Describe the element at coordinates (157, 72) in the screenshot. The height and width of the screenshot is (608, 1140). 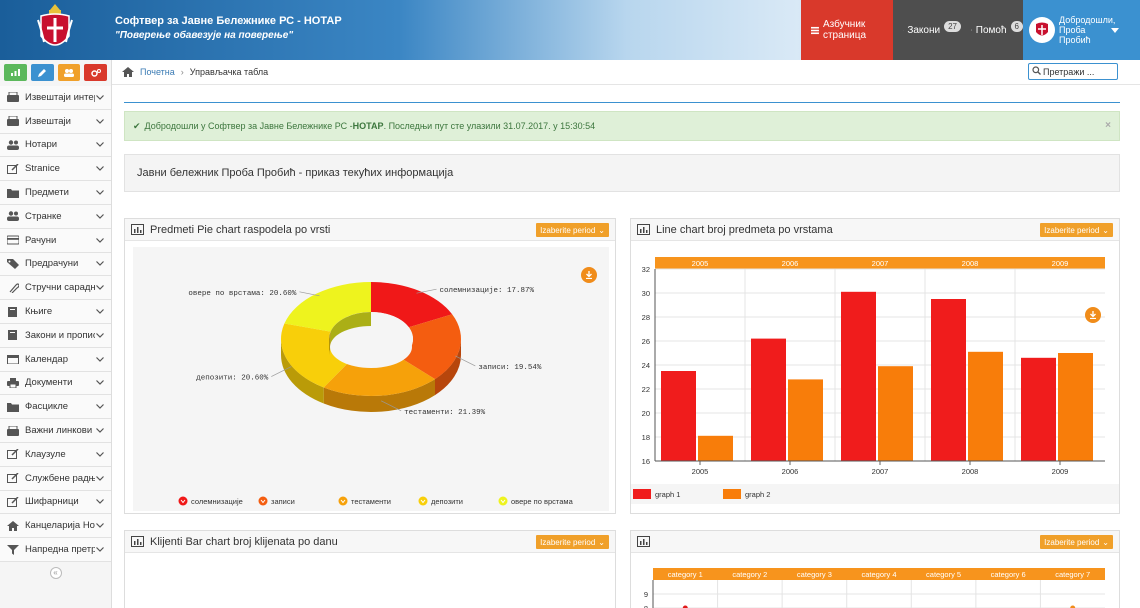
I see `breadcrumb-home-link: Почетна` at that location.